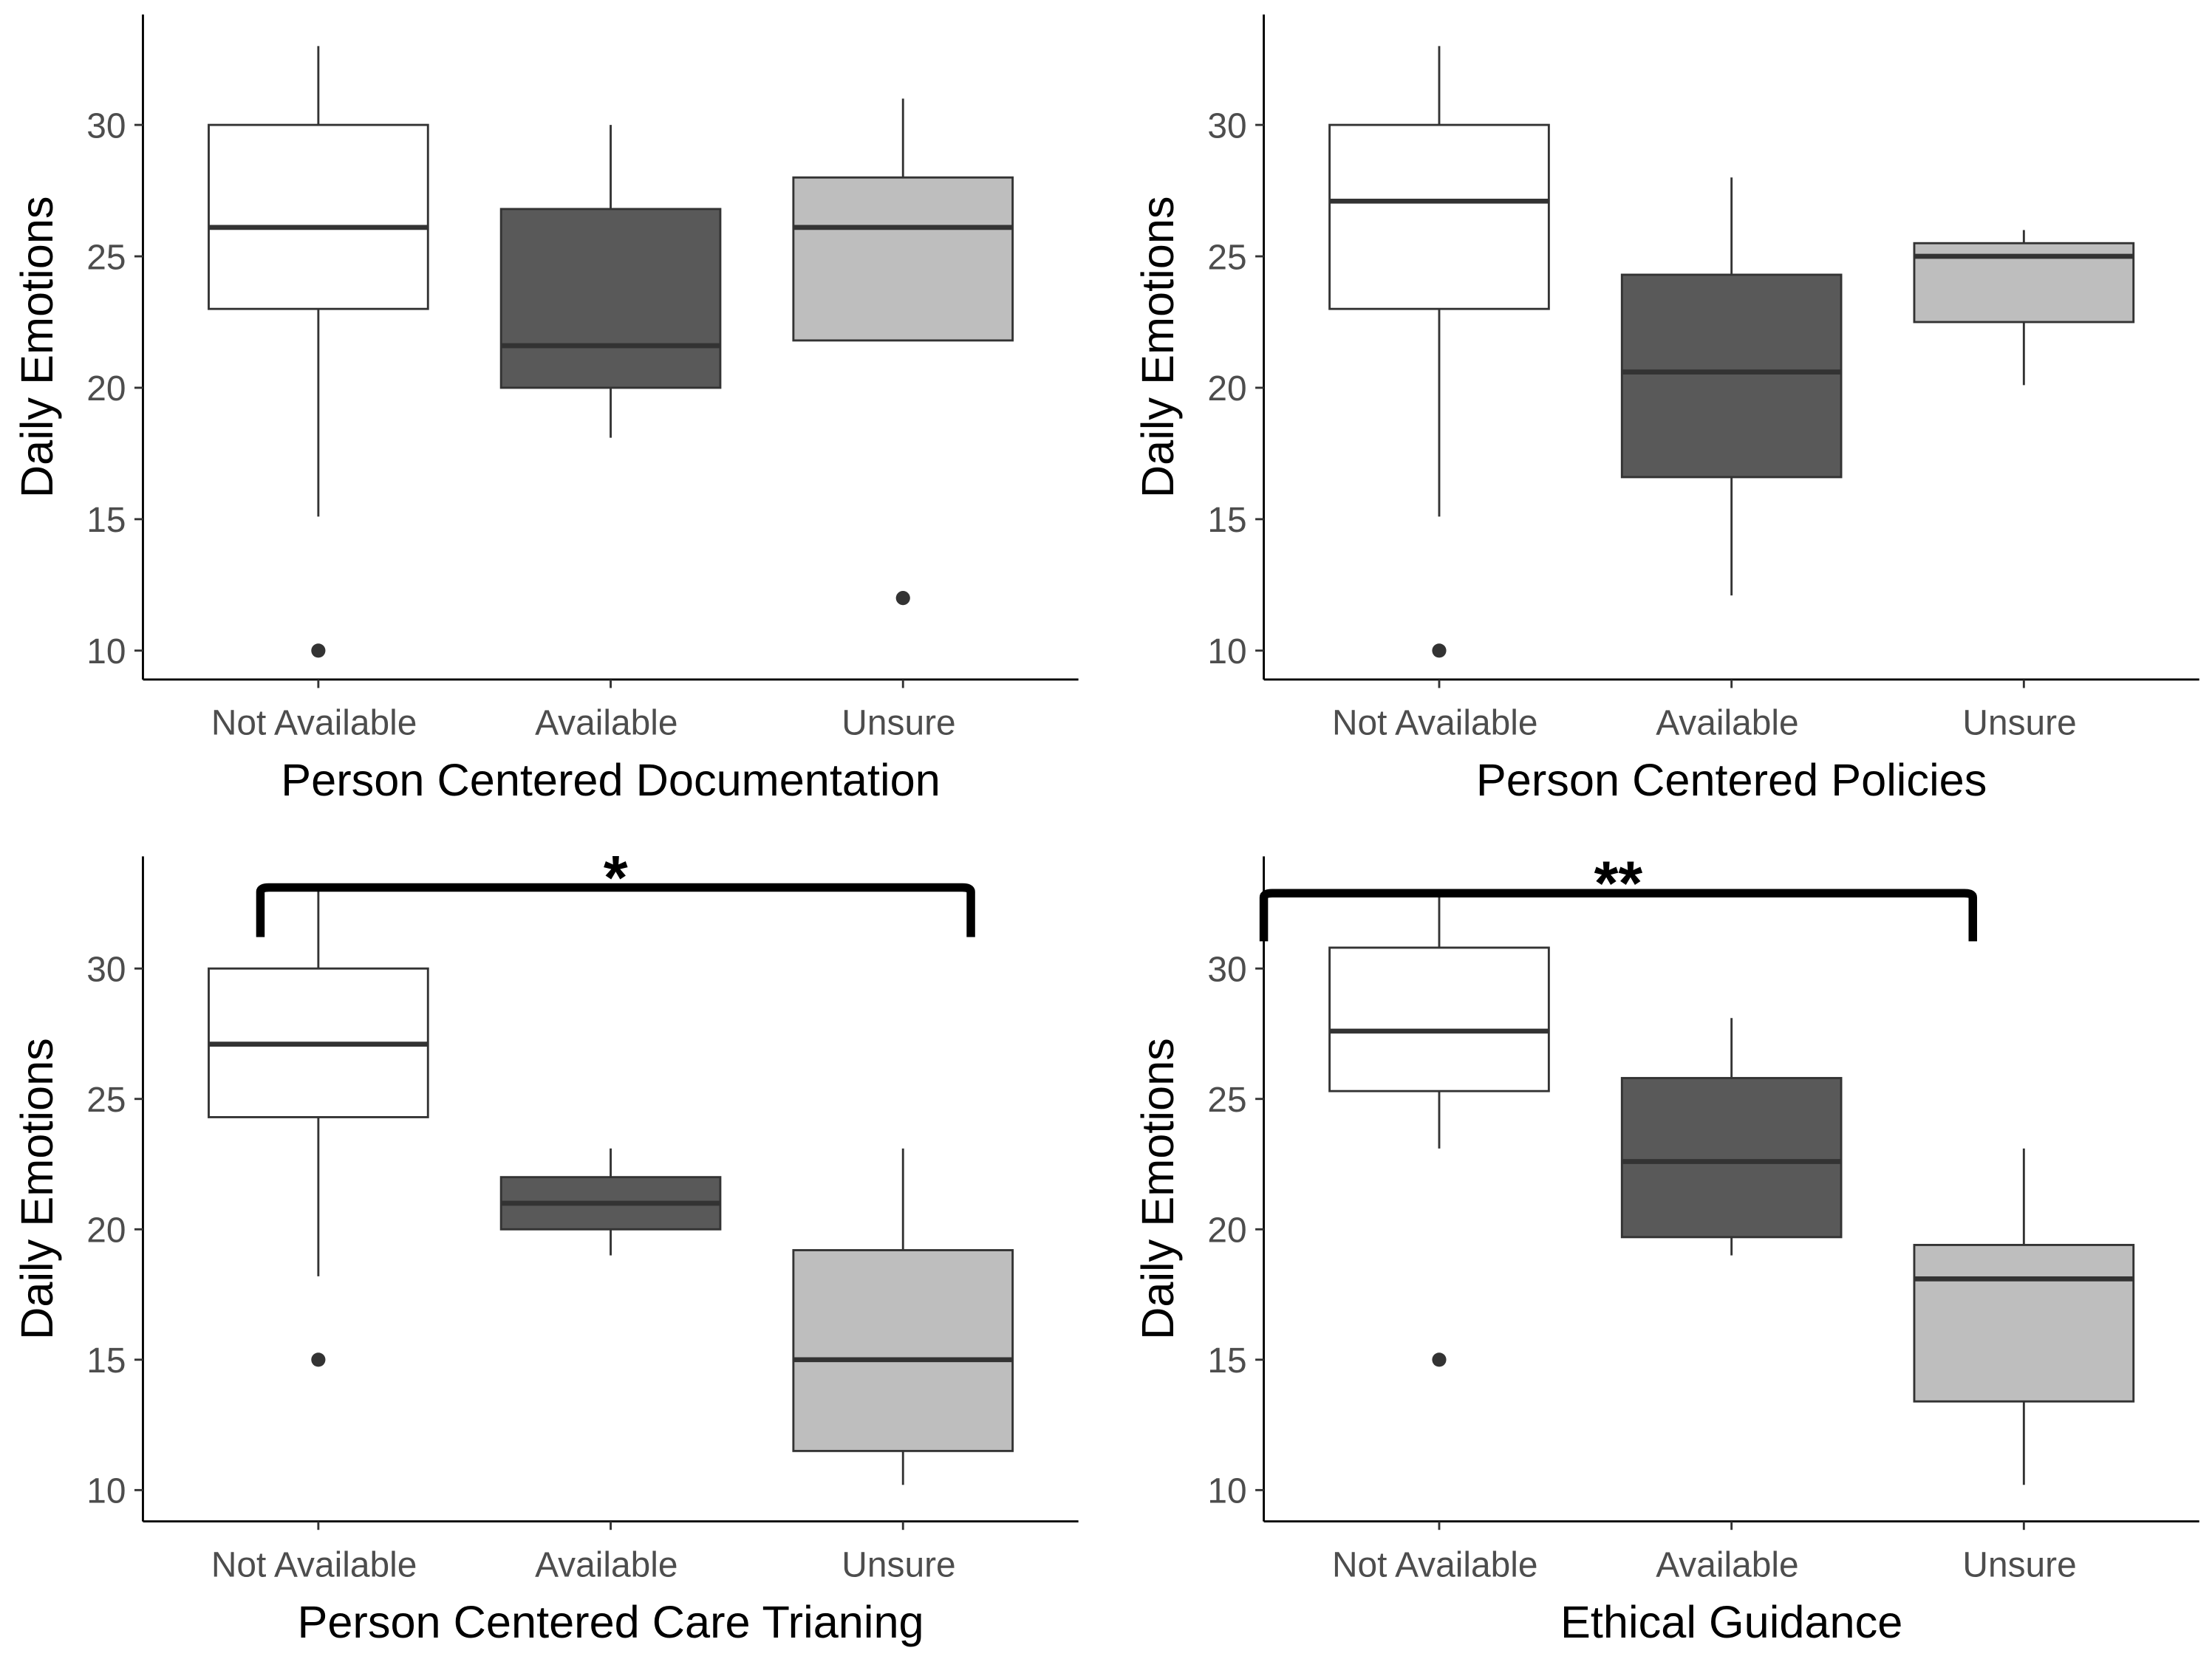 This screenshot has width=2212, height=1659. I want to click on x-axis-title: Person Centered Care Trianing, so click(610, 1622).